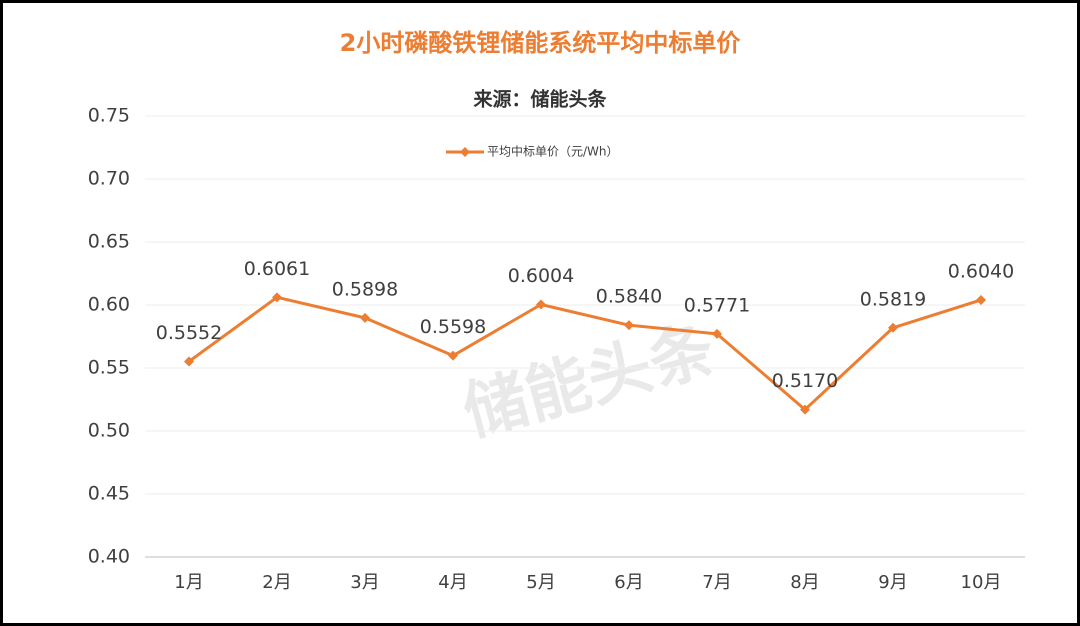 This screenshot has width=1080, height=626. I want to click on data-label: 0.5771, so click(717, 305).